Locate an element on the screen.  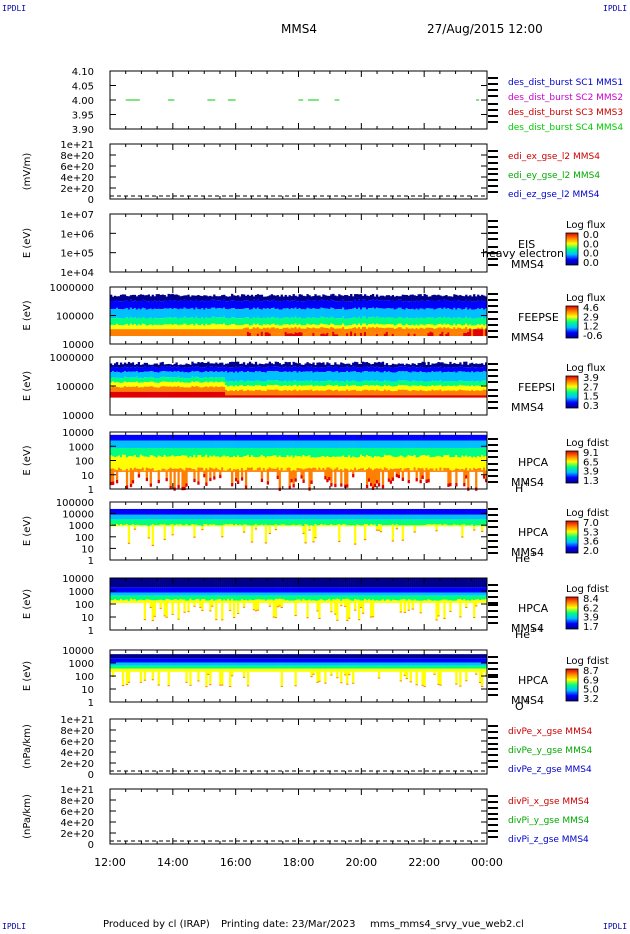
legend-des-2: des_dist_burst SC3 MMS3 is located at coordinates (565, 113).